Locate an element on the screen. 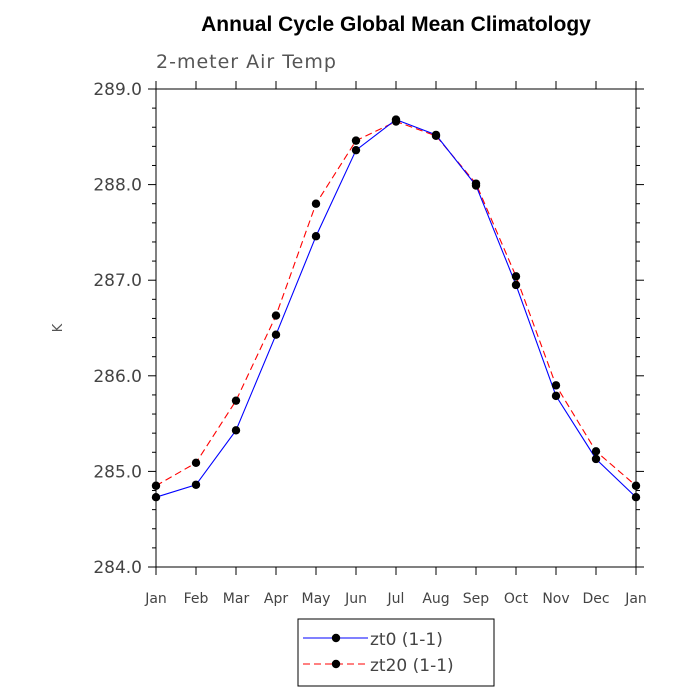 The image size is (700, 700). x-tick-label: Sep is located at coordinates (476, 599).